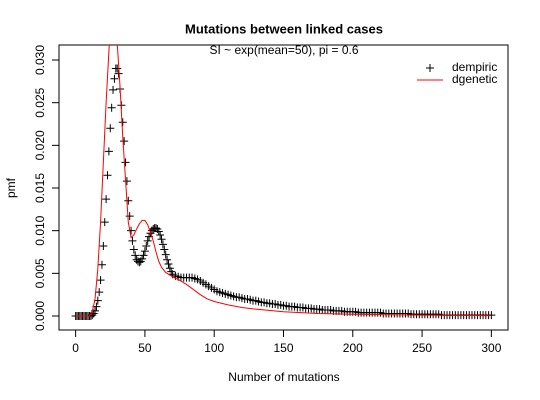 The width and height of the screenshot is (540, 400). Describe the element at coordinates (40, 188) in the screenshot. I see `y-tick-label: 0.015` at that location.